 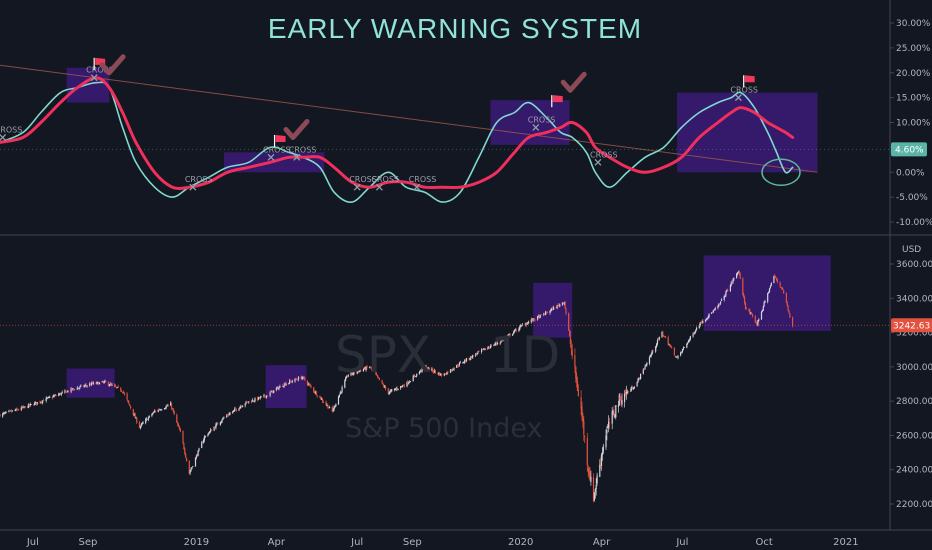 What do you see at coordinates (280, 138) in the screenshot?
I see `flag-icon` at bounding box center [280, 138].